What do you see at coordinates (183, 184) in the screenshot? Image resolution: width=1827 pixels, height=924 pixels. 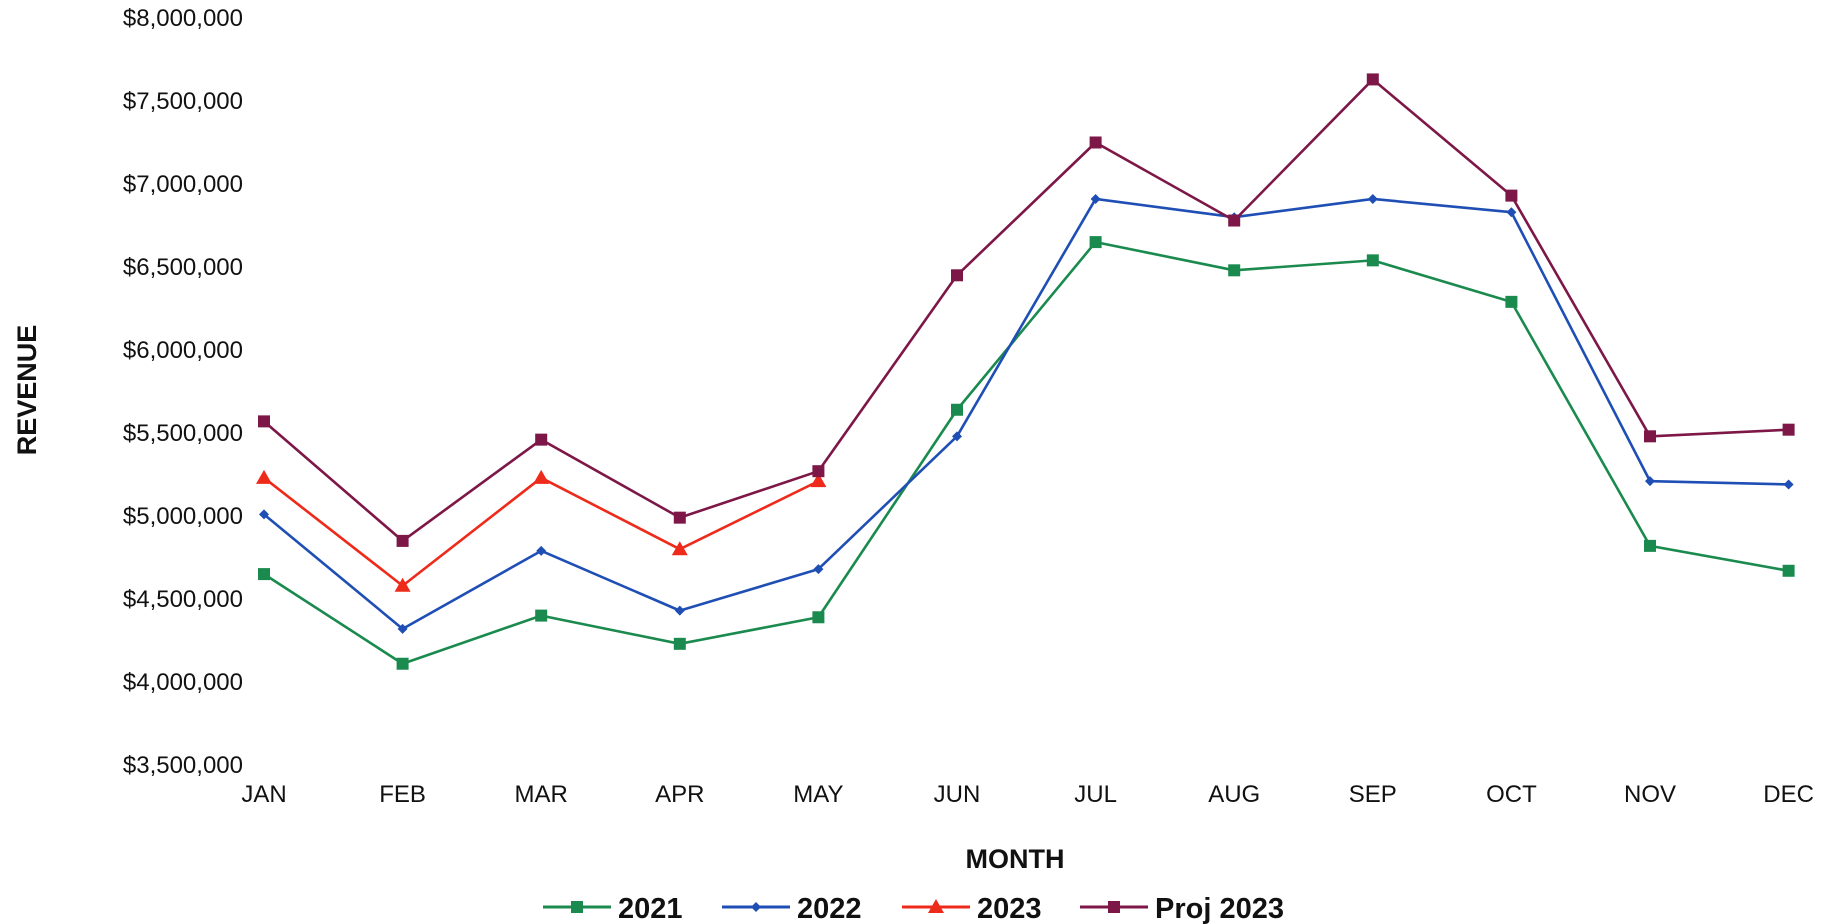 I see `y-tick-label: $7,000,000` at bounding box center [183, 184].